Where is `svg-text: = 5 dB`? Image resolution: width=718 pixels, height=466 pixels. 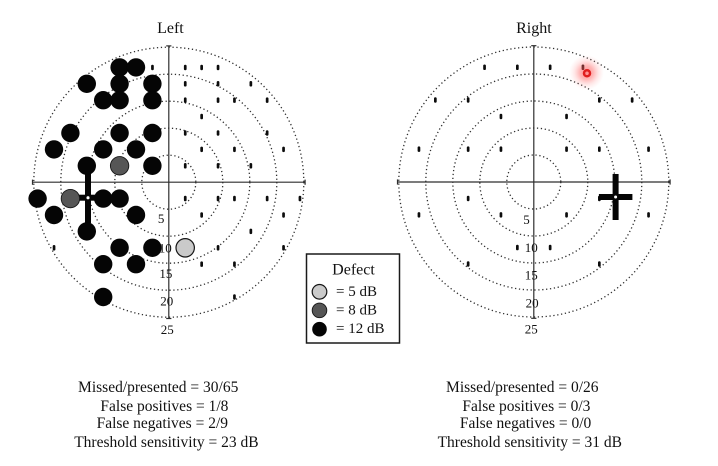 svg-text: = 5 dB is located at coordinates (356, 292).